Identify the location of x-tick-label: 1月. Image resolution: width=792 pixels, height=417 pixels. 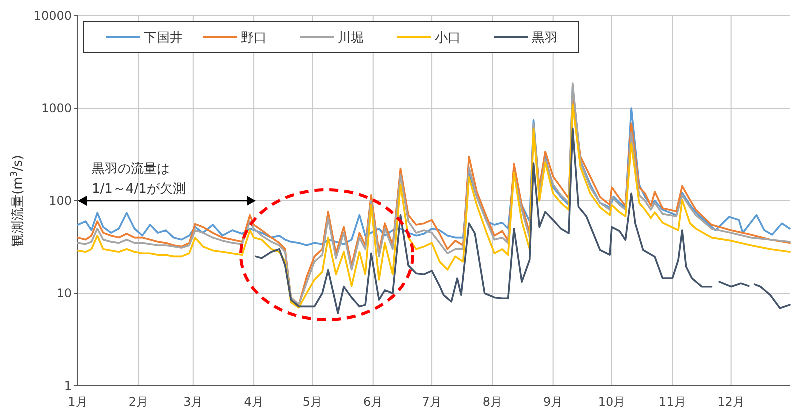
(78, 402).